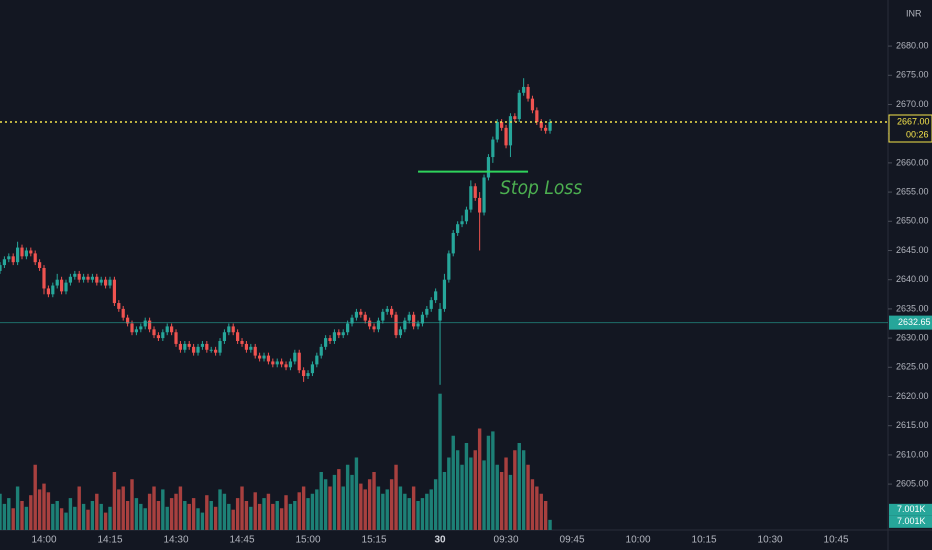 The height and width of the screenshot is (550, 932). I want to click on price-tag-label: 2632.65, so click(914, 322).